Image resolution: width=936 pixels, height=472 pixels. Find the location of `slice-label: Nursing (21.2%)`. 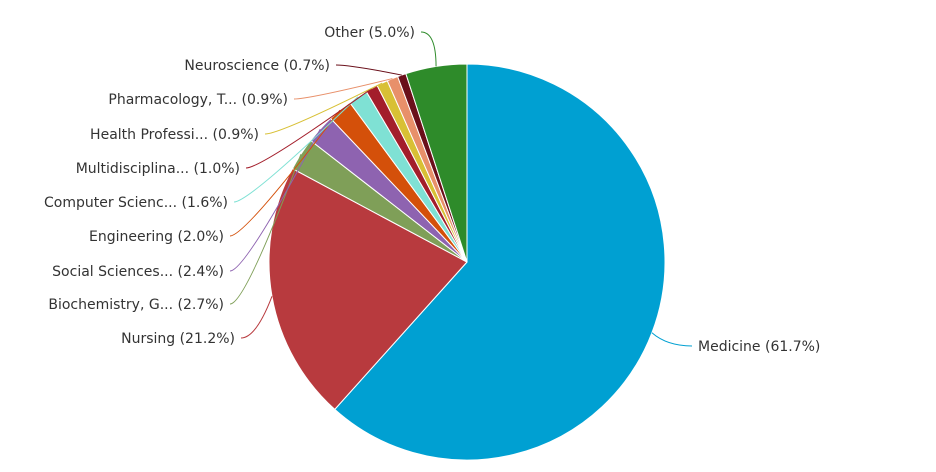

slice-label: Nursing (21.2%) is located at coordinates (178, 339).